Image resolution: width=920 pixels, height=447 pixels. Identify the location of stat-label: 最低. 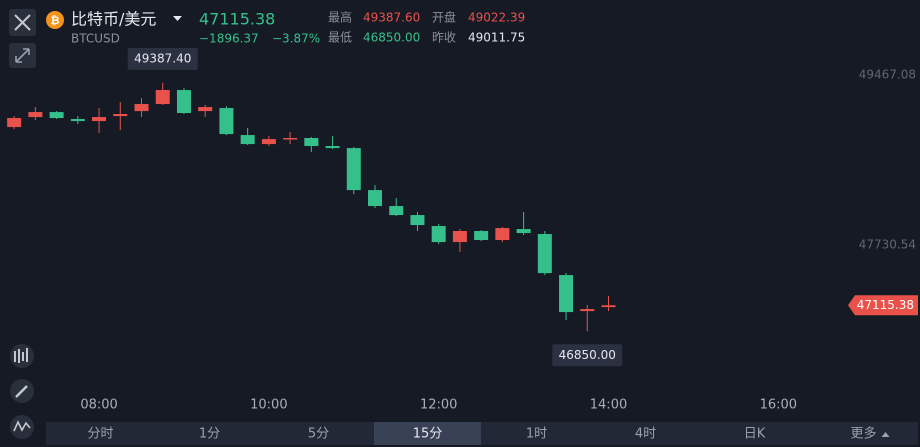
(340, 38).